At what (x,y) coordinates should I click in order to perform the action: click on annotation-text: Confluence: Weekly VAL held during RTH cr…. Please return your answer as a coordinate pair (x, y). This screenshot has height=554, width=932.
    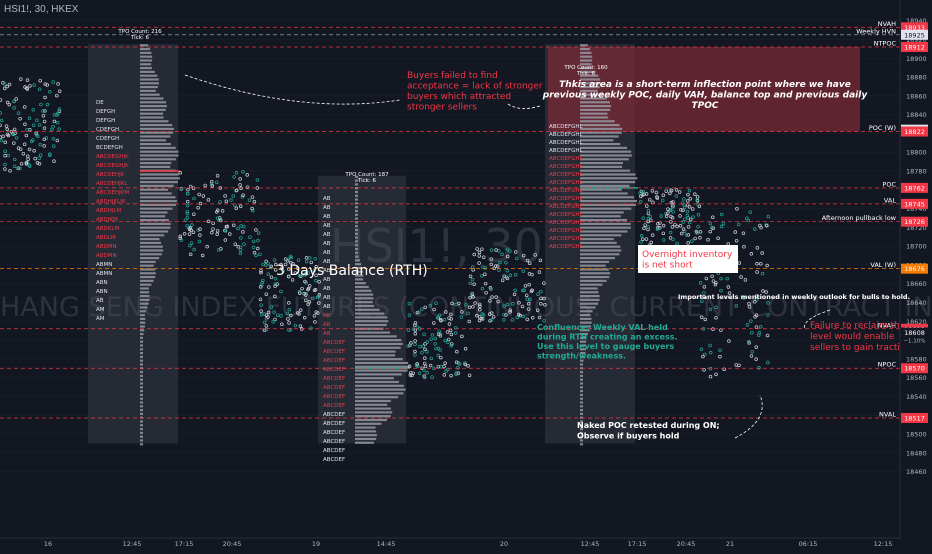
    Looking at the image, I should click on (607, 342).